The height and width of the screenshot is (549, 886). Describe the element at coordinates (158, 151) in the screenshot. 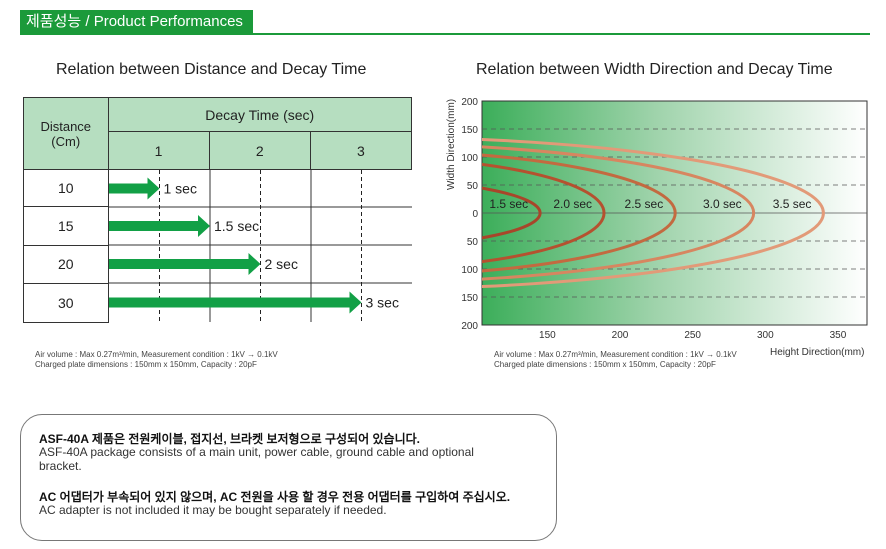

I see `col-header-1: 1` at that location.